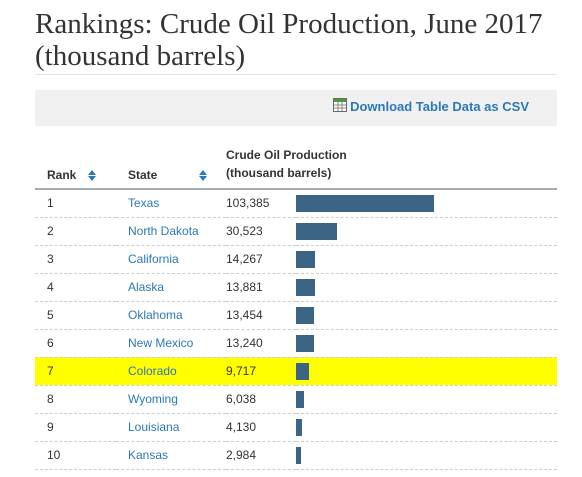 This screenshot has width=582, height=477. What do you see at coordinates (144, 203) in the screenshot?
I see `state-link: Texas` at bounding box center [144, 203].